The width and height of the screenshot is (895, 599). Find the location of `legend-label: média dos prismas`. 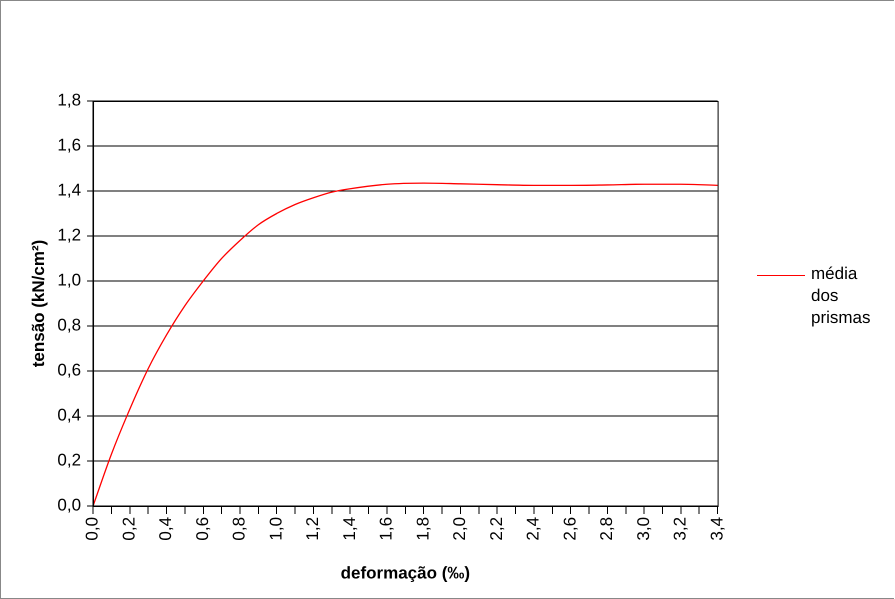

legend-label: média dos prismas is located at coordinates (841, 296).